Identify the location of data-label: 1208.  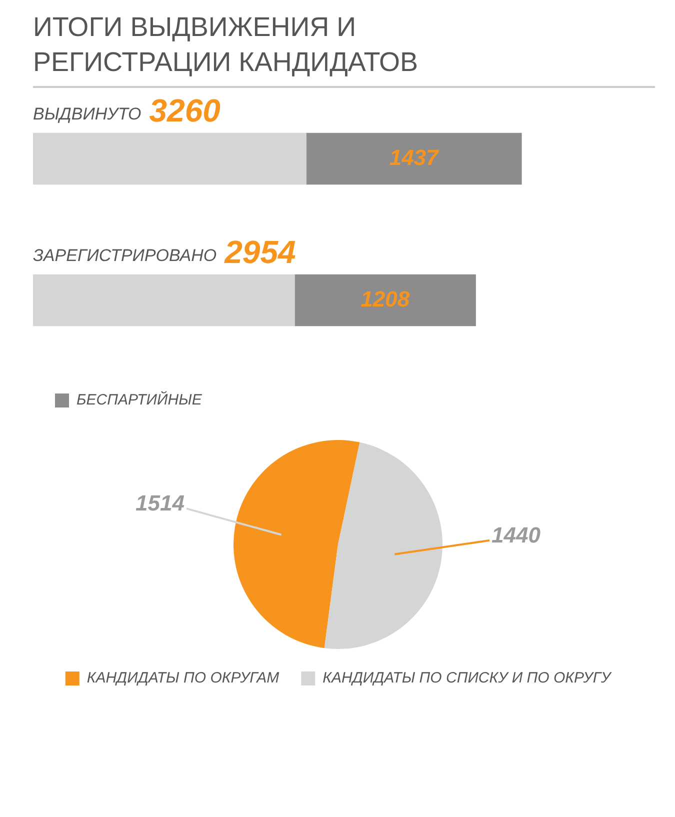
(385, 299).